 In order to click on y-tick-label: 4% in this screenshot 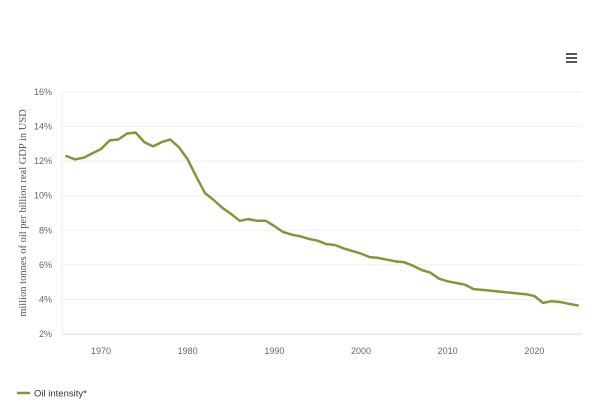, I will do `click(45, 299)`.